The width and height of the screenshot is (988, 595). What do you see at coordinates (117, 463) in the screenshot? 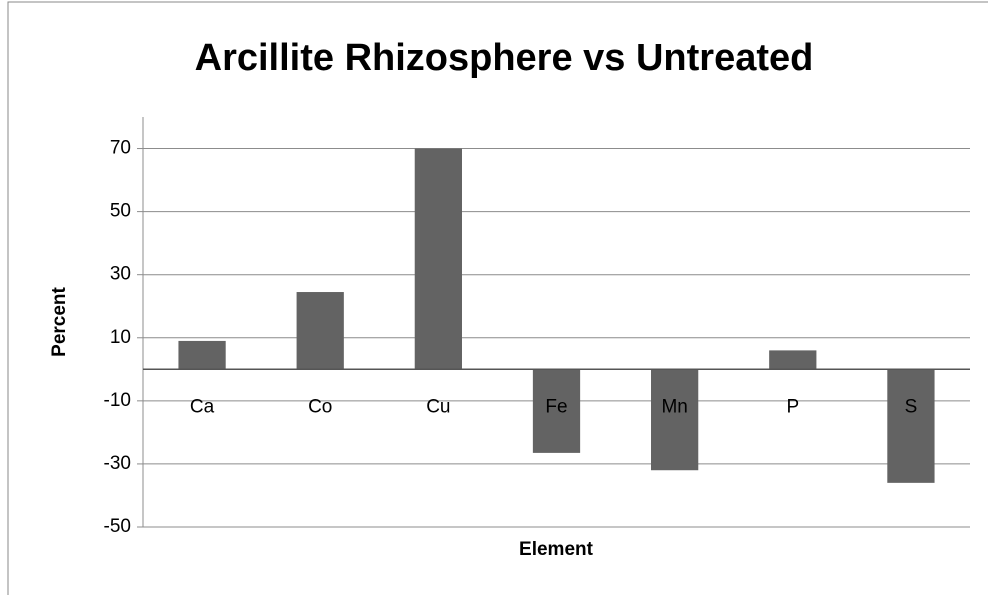
I see `y-tick-label: -30` at bounding box center [117, 463].